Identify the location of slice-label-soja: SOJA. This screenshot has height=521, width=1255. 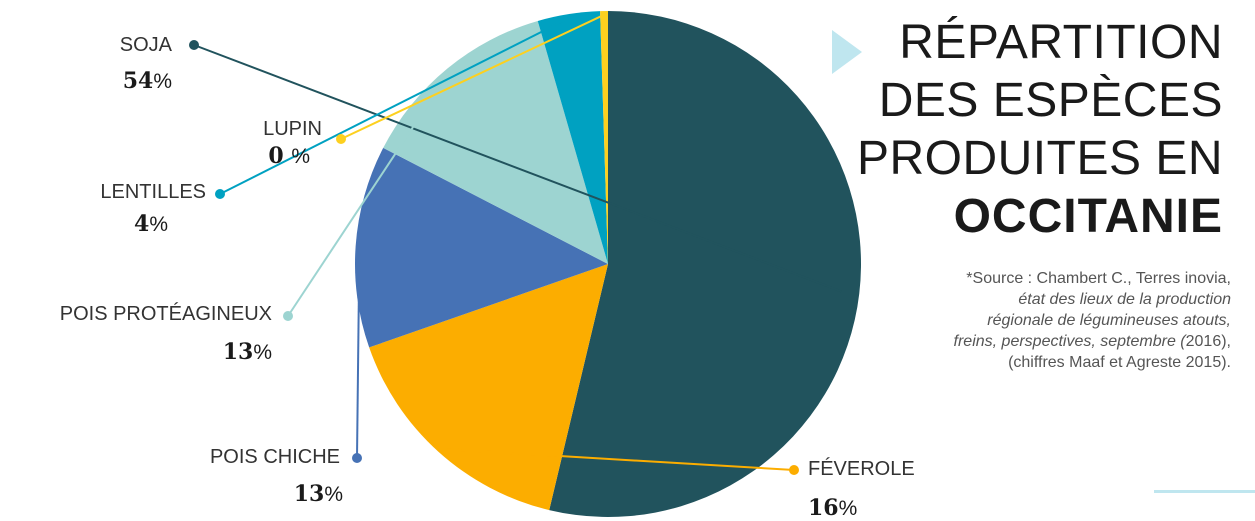
(146, 45).